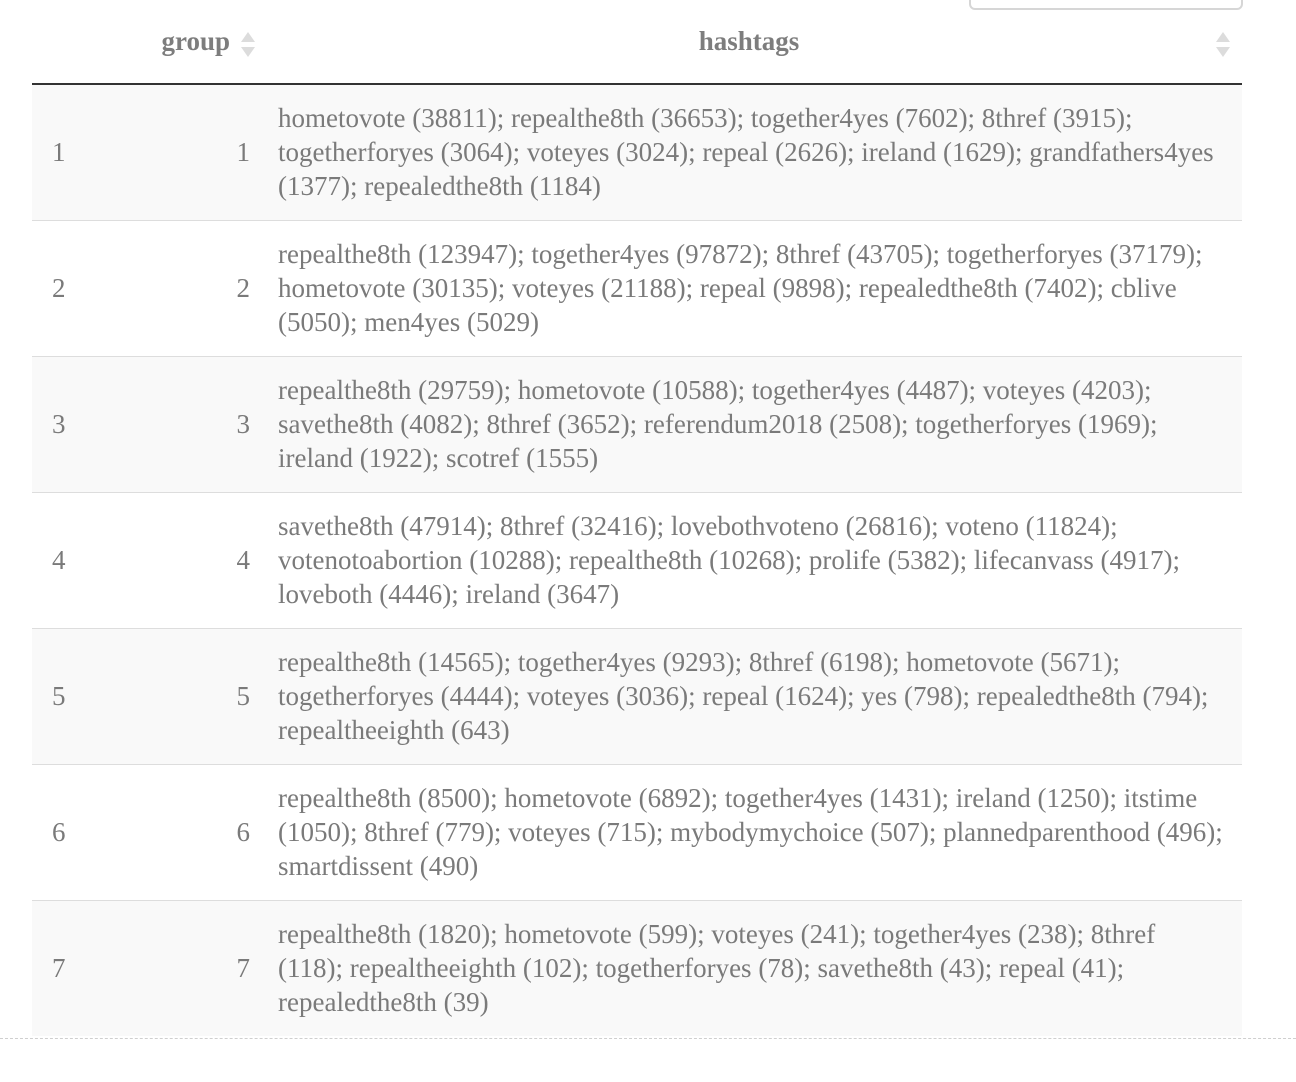 This screenshot has width=1296, height=1082. What do you see at coordinates (195, 41) in the screenshot?
I see `column-header-group-label: group` at bounding box center [195, 41].